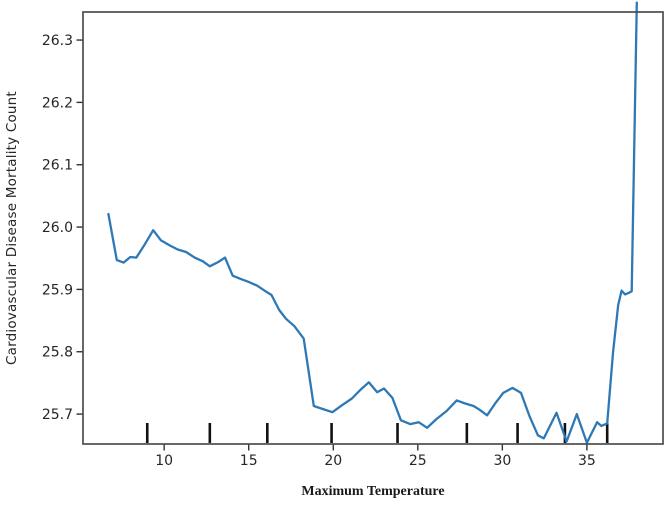 The width and height of the screenshot is (669, 518). Describe the element at coordinates (587, 461) in the screenshot. I see `x-tick-label: 35` at that location.